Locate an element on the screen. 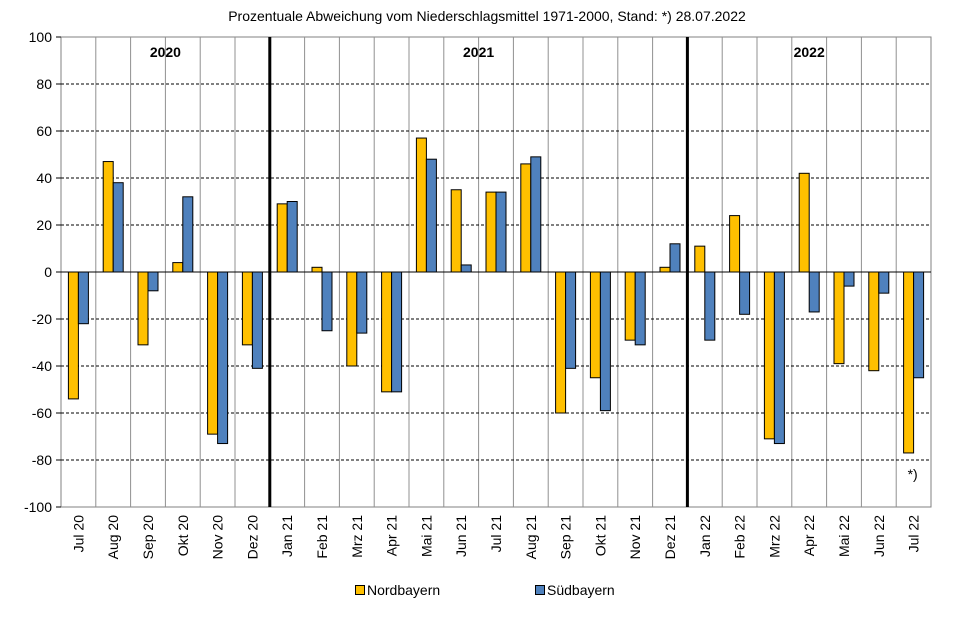 The width and height of the screenshot is (974, 631). x-tick-label: Jun 22 is located at coordinates (879, 536).